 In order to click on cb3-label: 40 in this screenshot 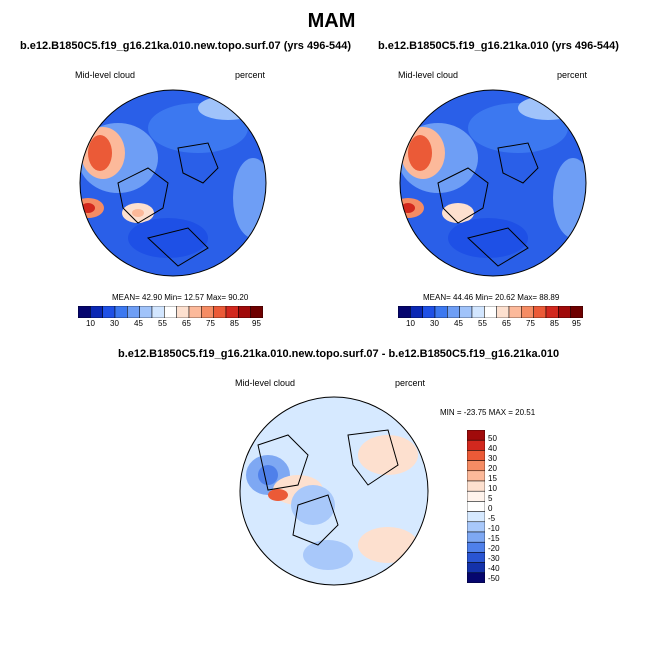, I will do `click(492, 448)`.